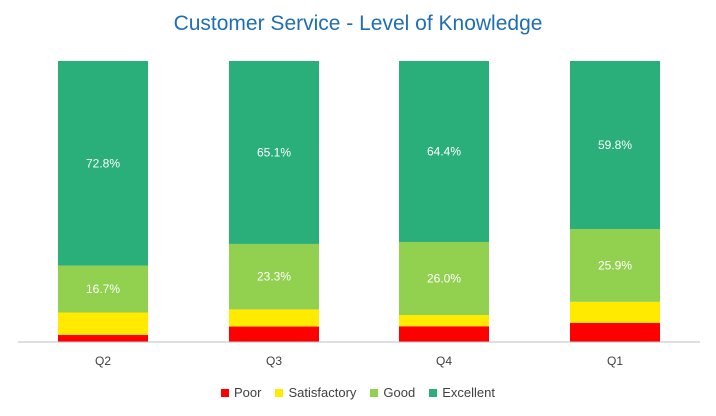 The image size is (716, 416). What do you see at coordinates (279, 392) in the screenshot?
I see `legend-swatch-satisfactory` at bounding box center [279, 392].